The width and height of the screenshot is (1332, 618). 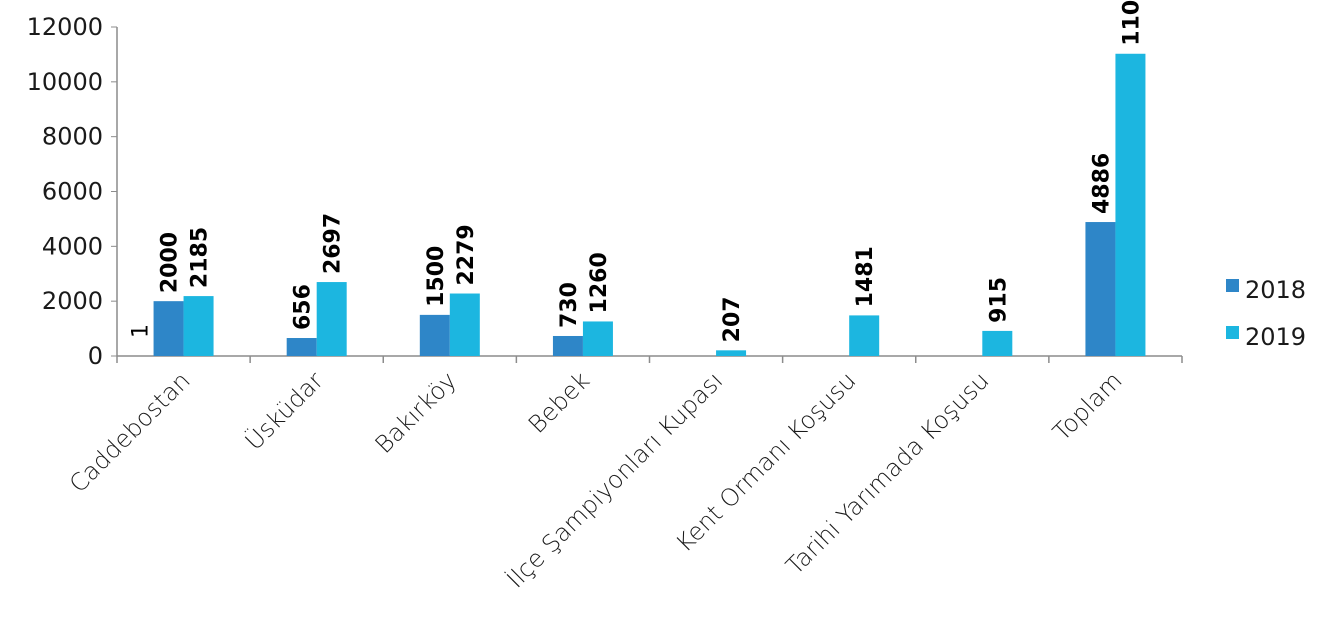 I want to click on x-tick-label: Üsküdar, so click(x=283, y=410).